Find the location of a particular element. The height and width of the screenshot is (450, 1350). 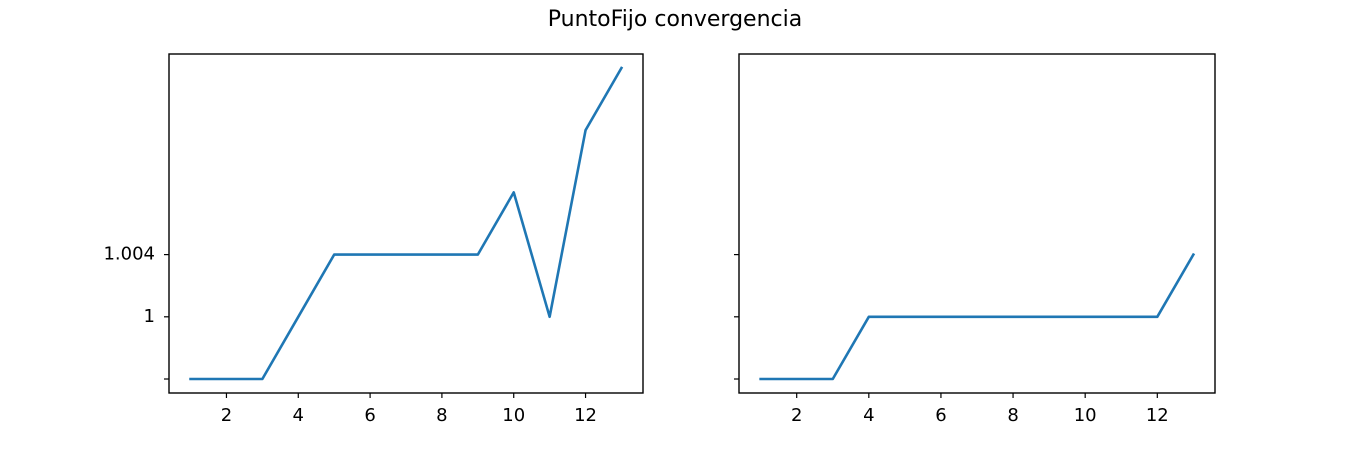

x-tick-label-right-4: 4 is located at coordinates (868, 415).